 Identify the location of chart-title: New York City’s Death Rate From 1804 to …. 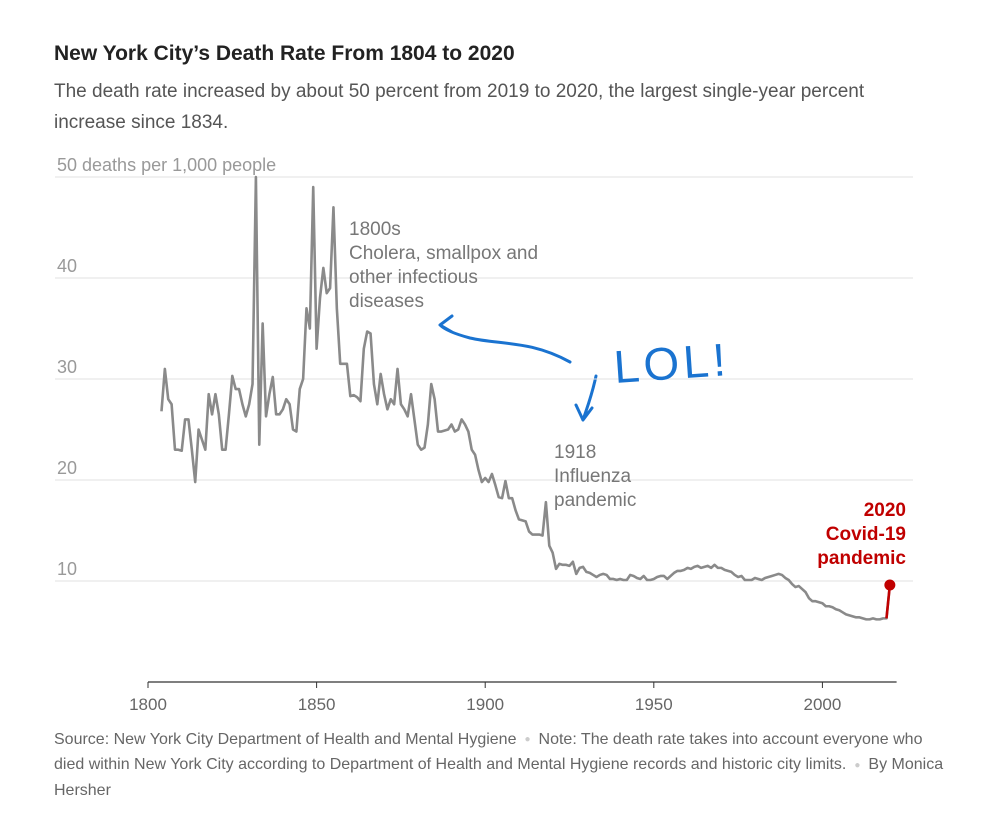
(284, 53).